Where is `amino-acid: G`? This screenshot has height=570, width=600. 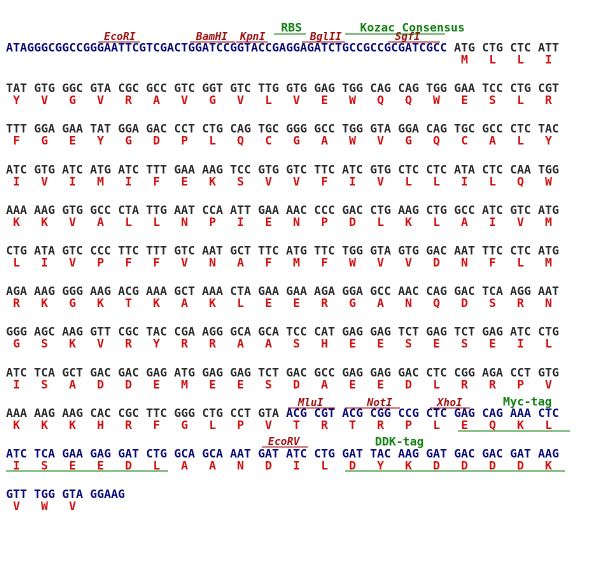 amino-acid: G is located at coordinates (184, 425).